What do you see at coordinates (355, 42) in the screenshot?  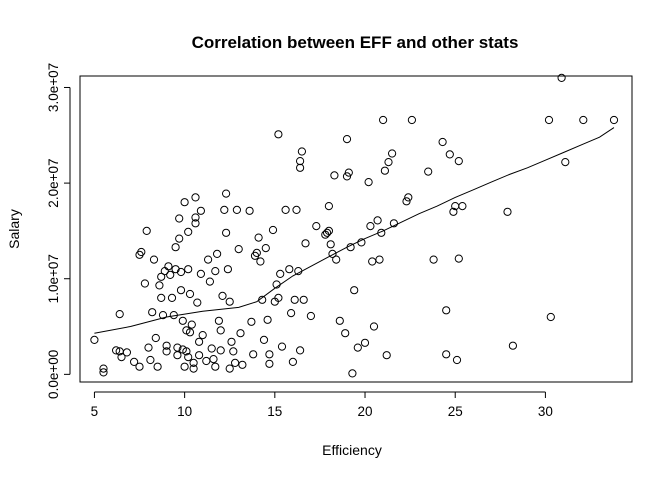 I see `chart-title: Correlation between EFF and other stats` at bounding box center [355, 42].